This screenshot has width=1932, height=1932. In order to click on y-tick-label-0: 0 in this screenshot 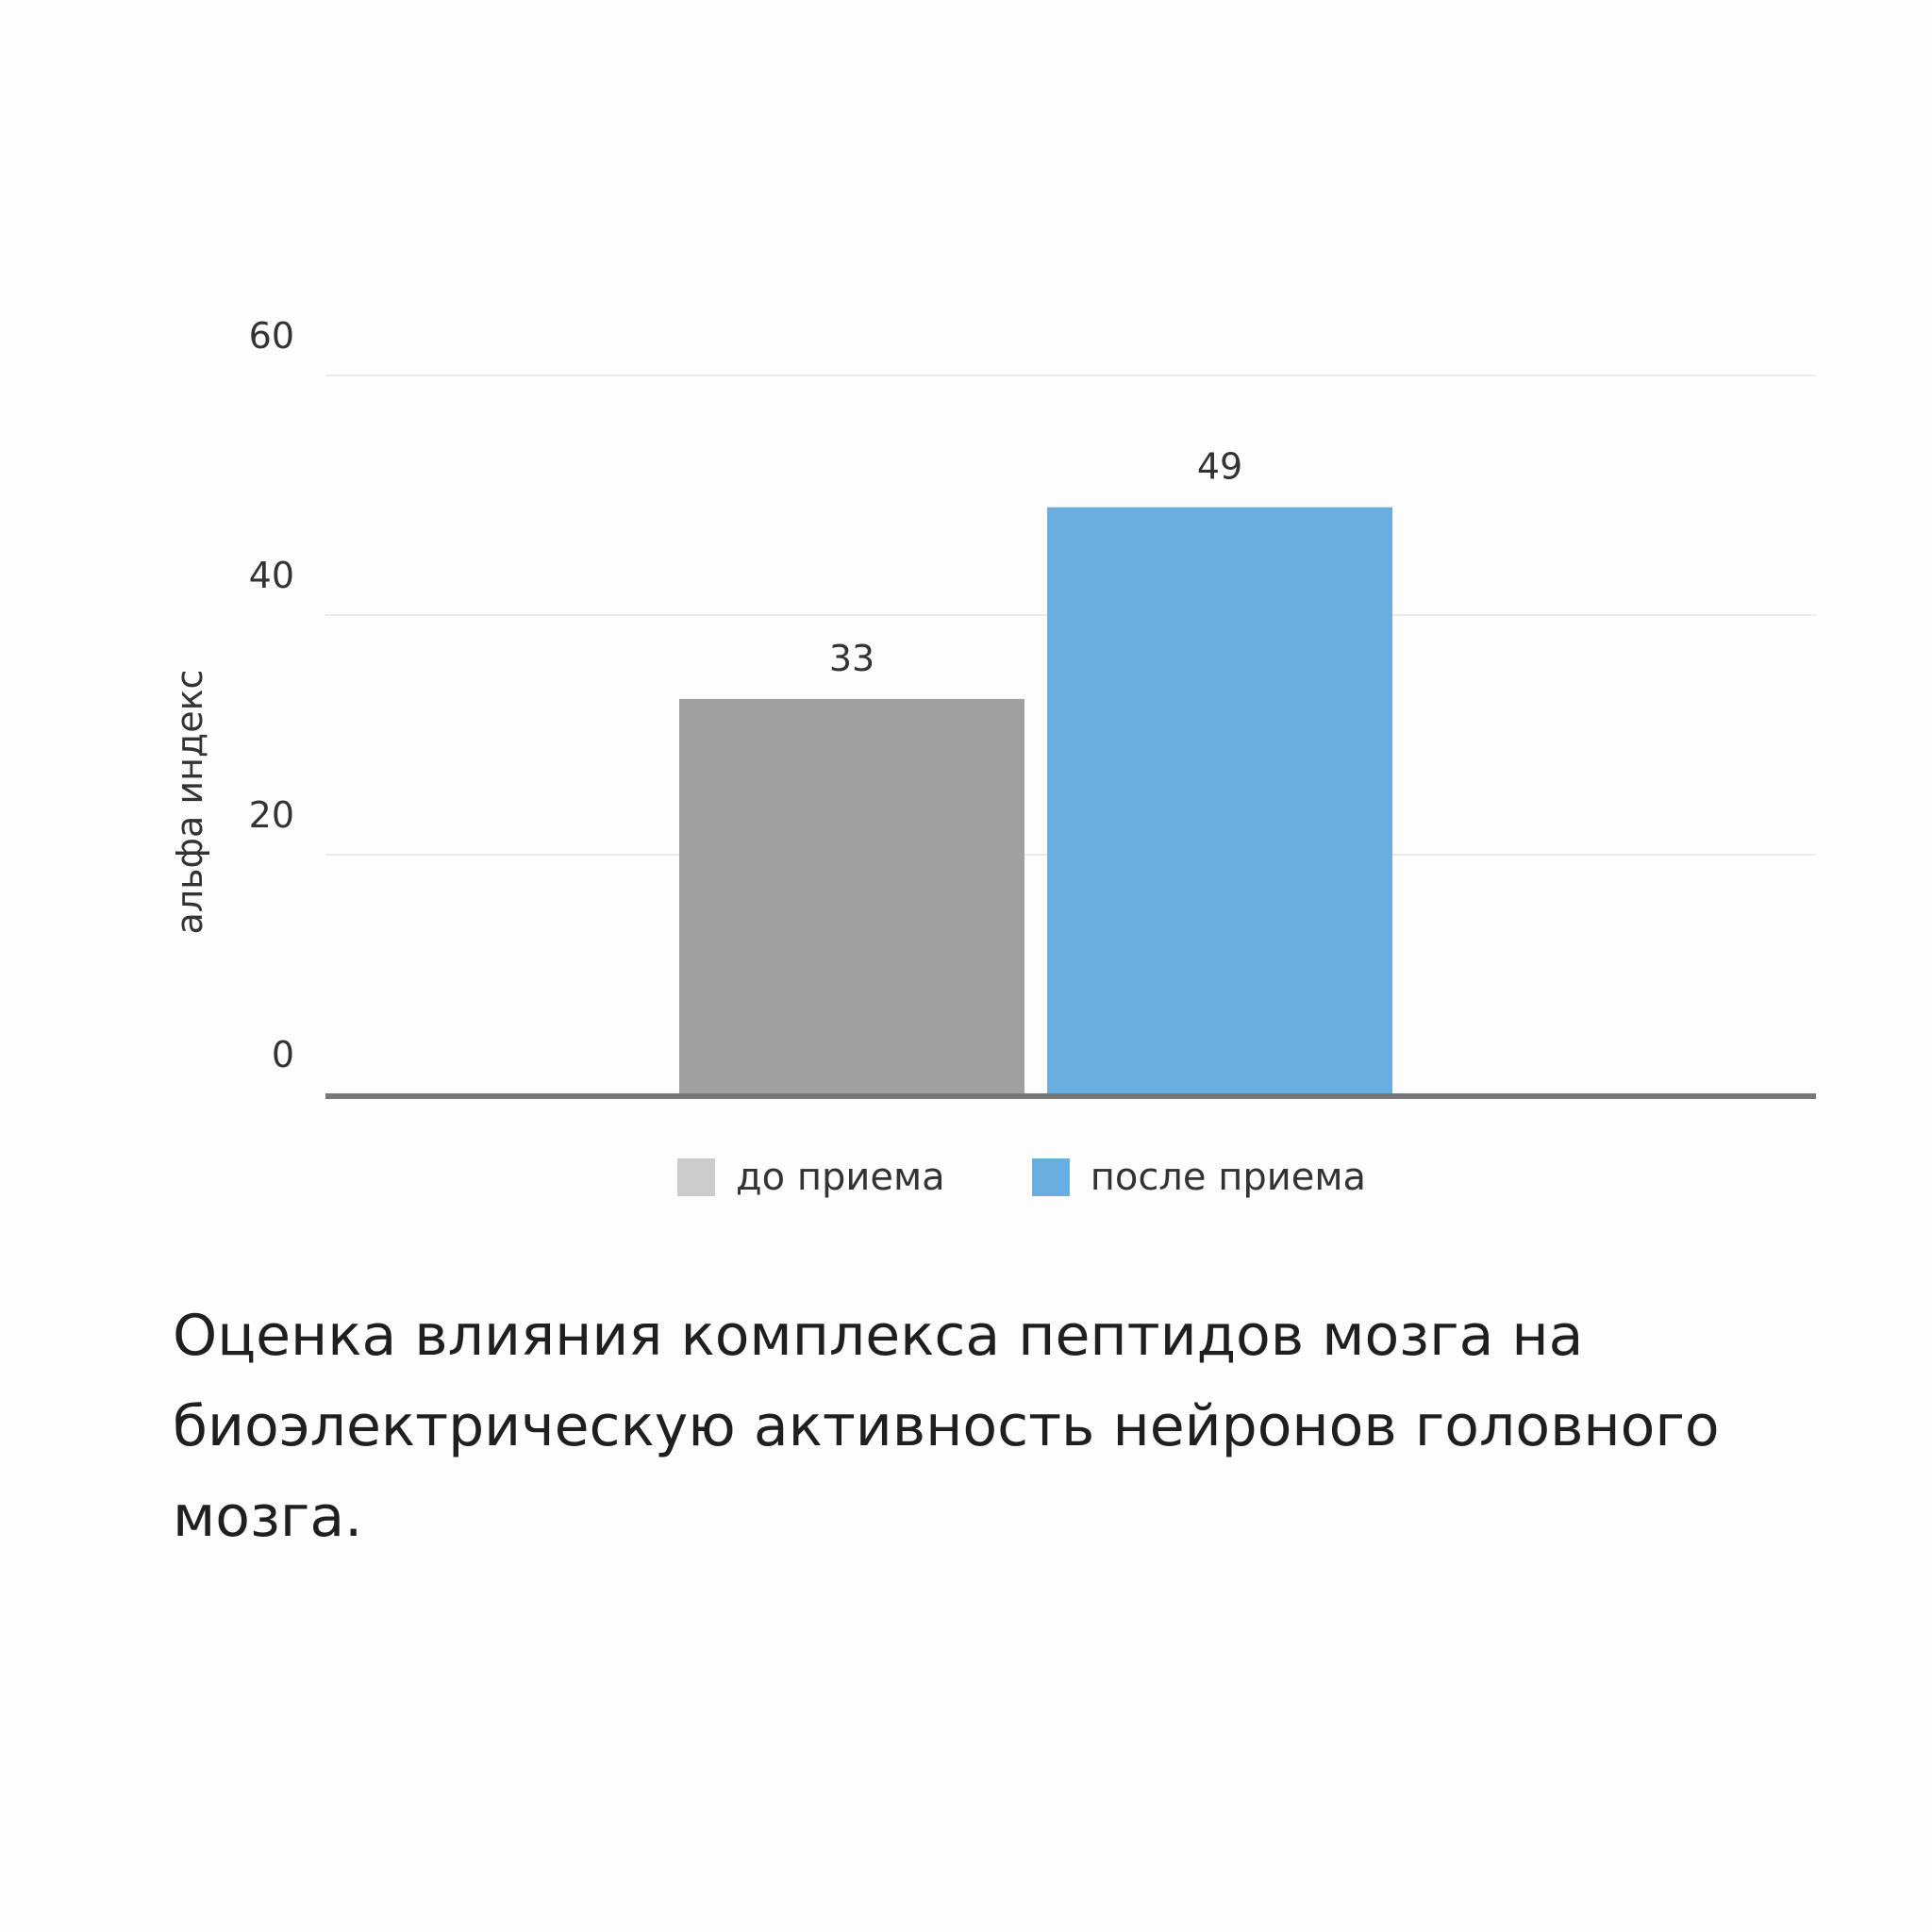, I will do `click(283, 1054)`.